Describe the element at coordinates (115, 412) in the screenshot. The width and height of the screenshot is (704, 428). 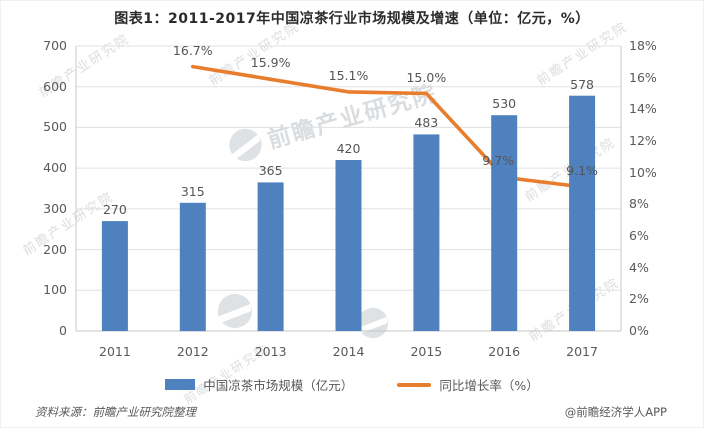
I see `source-note: 资料来源：前瞻产业研究院整理` at that location.